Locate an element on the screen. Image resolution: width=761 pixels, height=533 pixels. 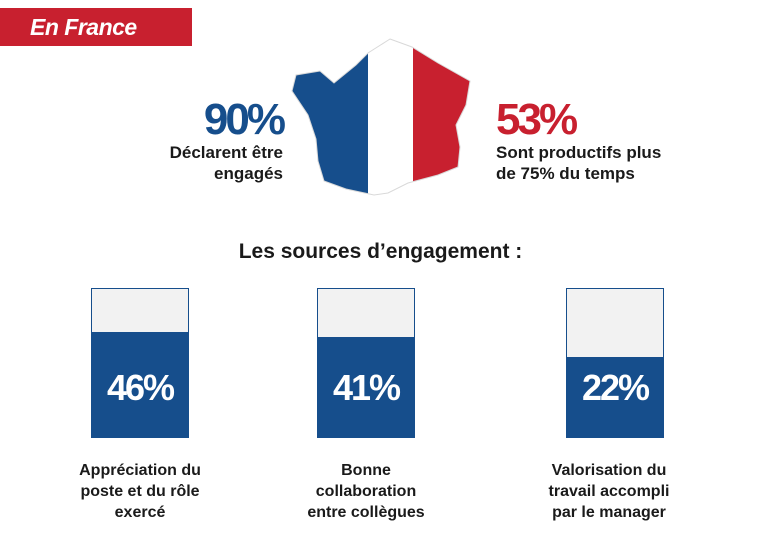
productive-stat: 53% Sont productifs plus de 75% du temps is located at coordinates (578, 141).